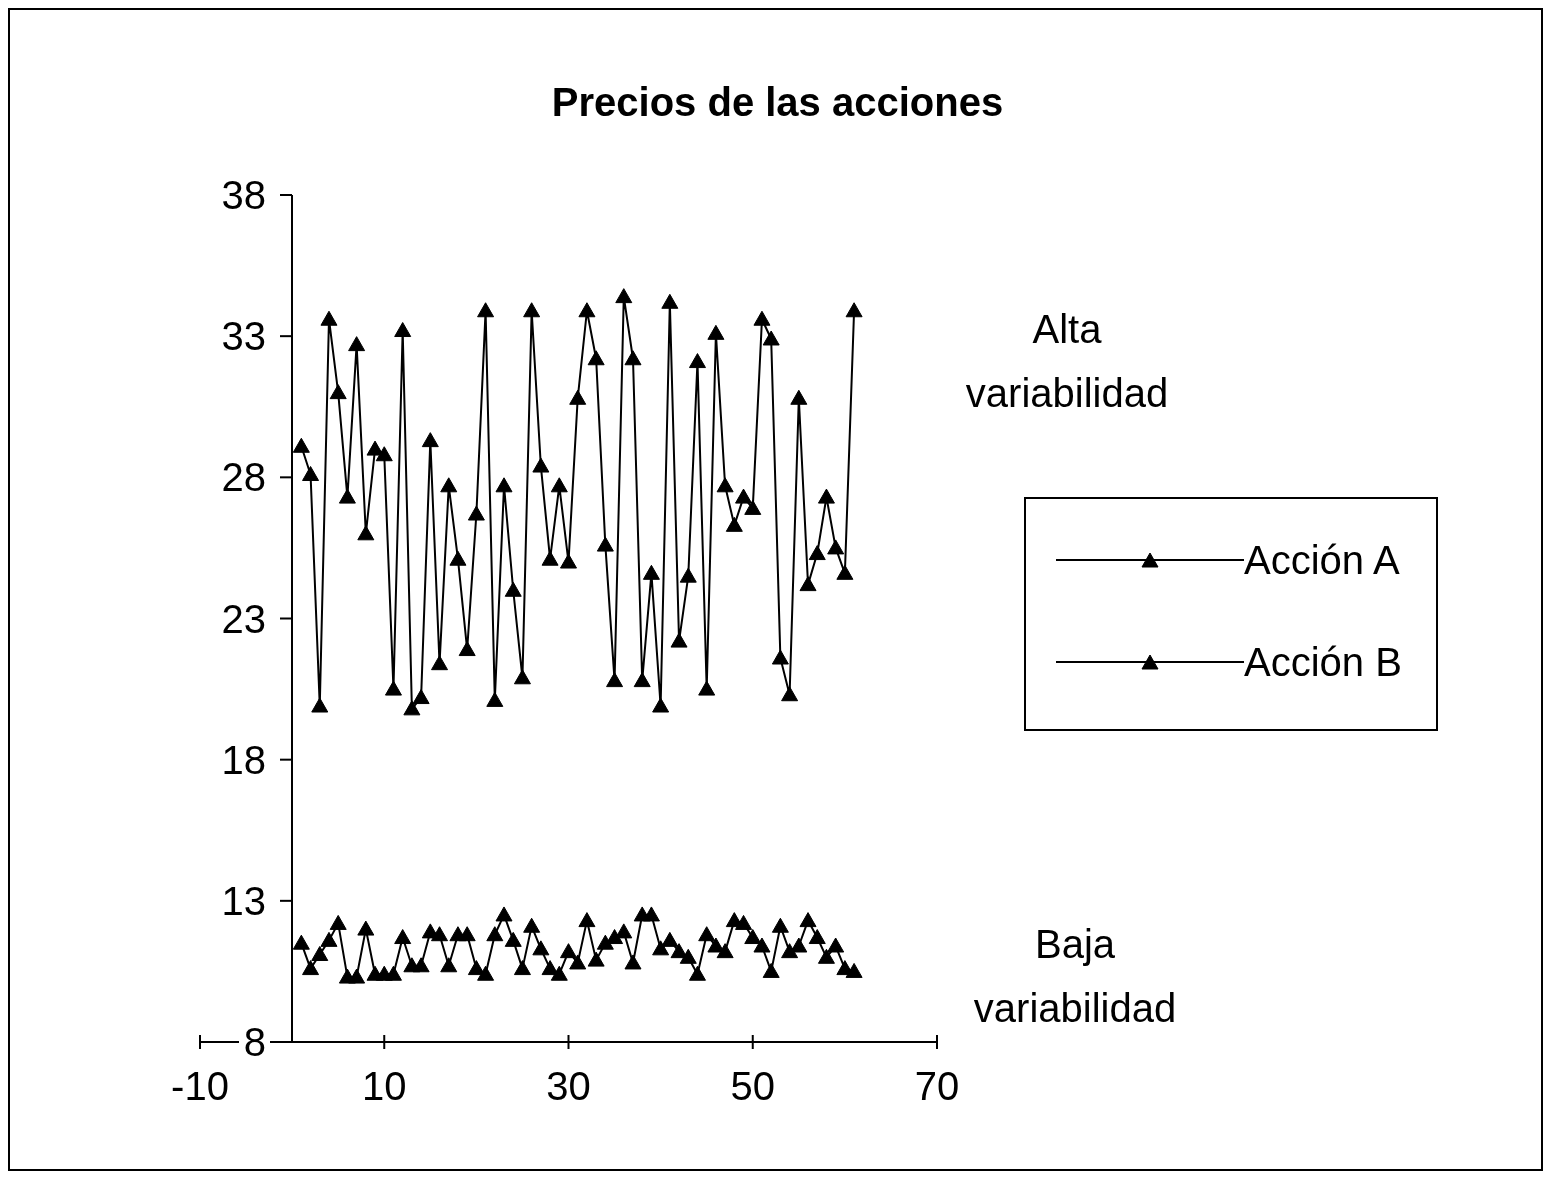 The width and height of the screenshot is (1551, 1179). Describe the element at coordinates (1067, 361) in the screenshot. I see `text: Alta variabilidad` at that location.